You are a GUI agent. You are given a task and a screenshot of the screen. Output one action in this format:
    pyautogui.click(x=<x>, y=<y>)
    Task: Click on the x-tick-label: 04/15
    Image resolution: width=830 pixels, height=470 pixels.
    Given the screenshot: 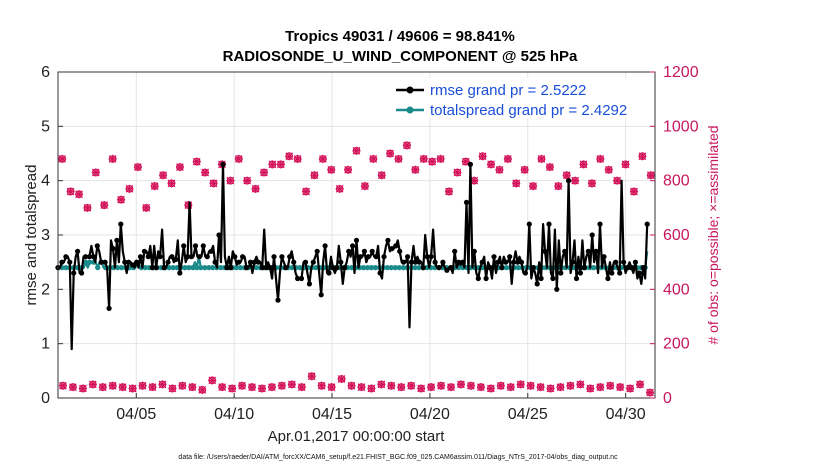 What is the action you would take?
    pyautogui.click(x=332, y=414)
    